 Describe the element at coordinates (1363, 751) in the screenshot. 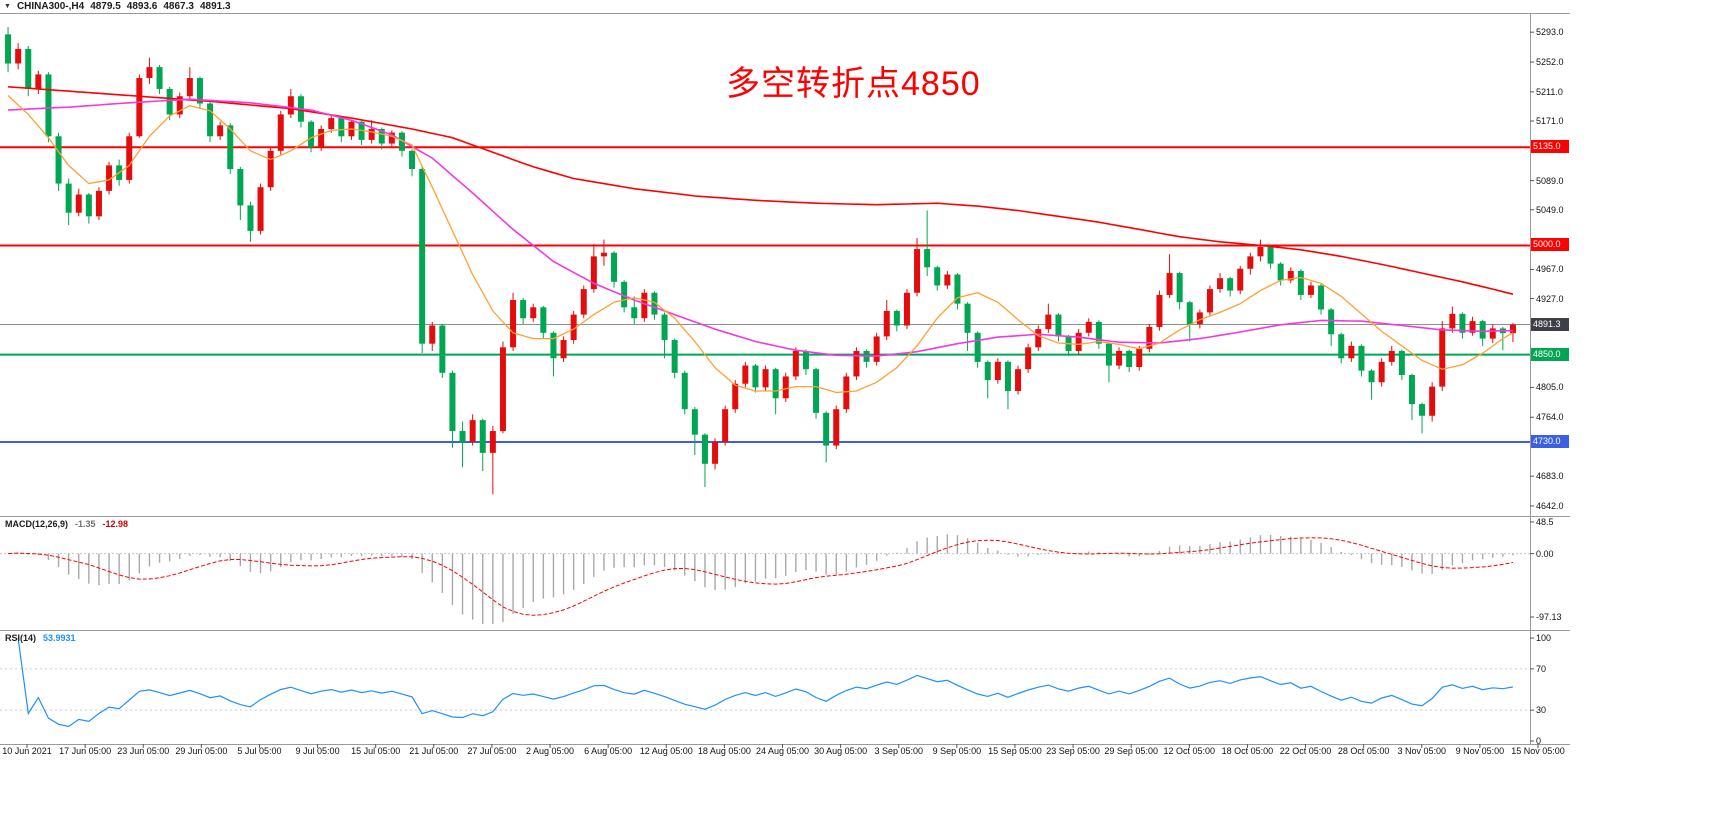

I see `time-axis-label: 28 Oct 05:00` at that location.